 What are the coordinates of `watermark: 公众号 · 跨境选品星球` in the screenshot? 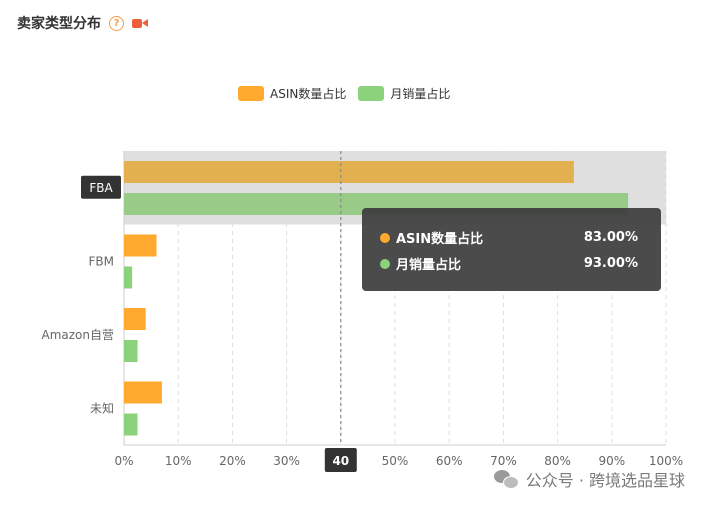 It's located at (589, 479).